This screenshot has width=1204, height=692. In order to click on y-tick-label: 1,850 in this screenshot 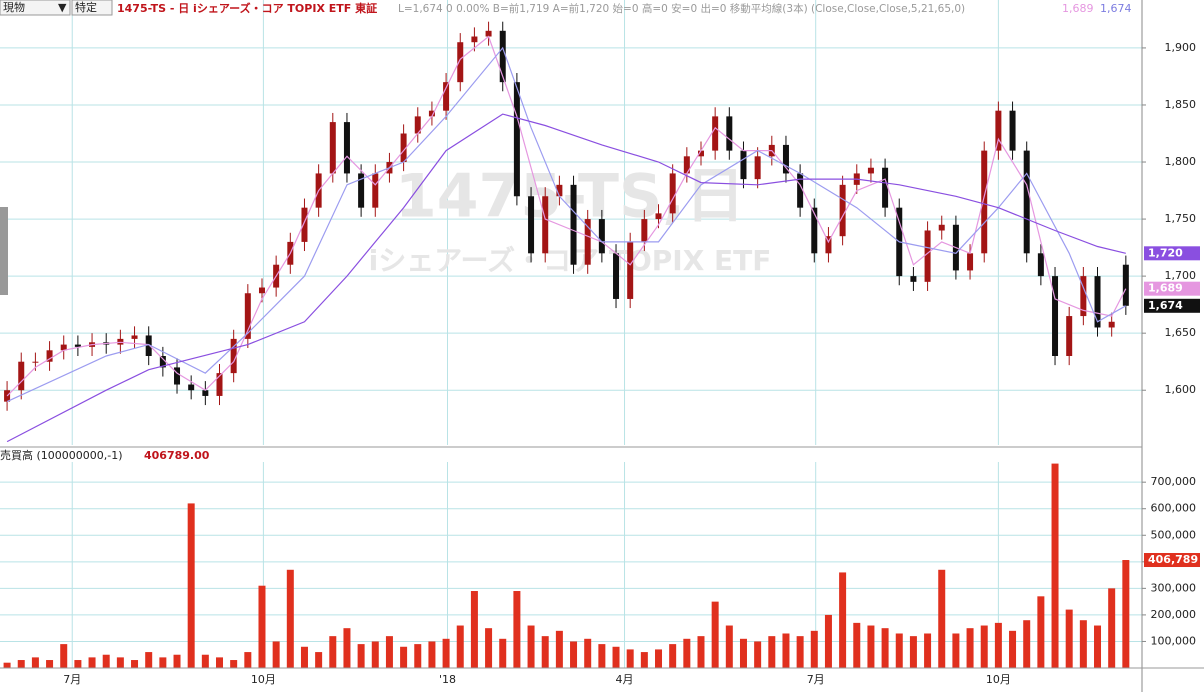, I will do `click(1181, 104)`.